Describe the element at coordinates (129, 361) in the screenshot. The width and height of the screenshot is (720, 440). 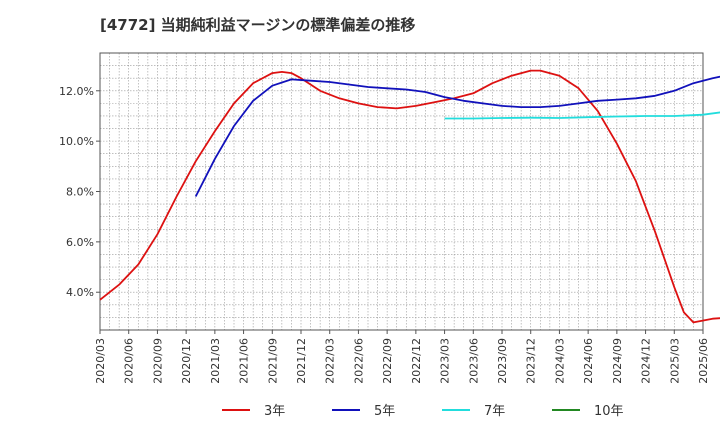
I see `x-tick-label: 2020/06` at that location.